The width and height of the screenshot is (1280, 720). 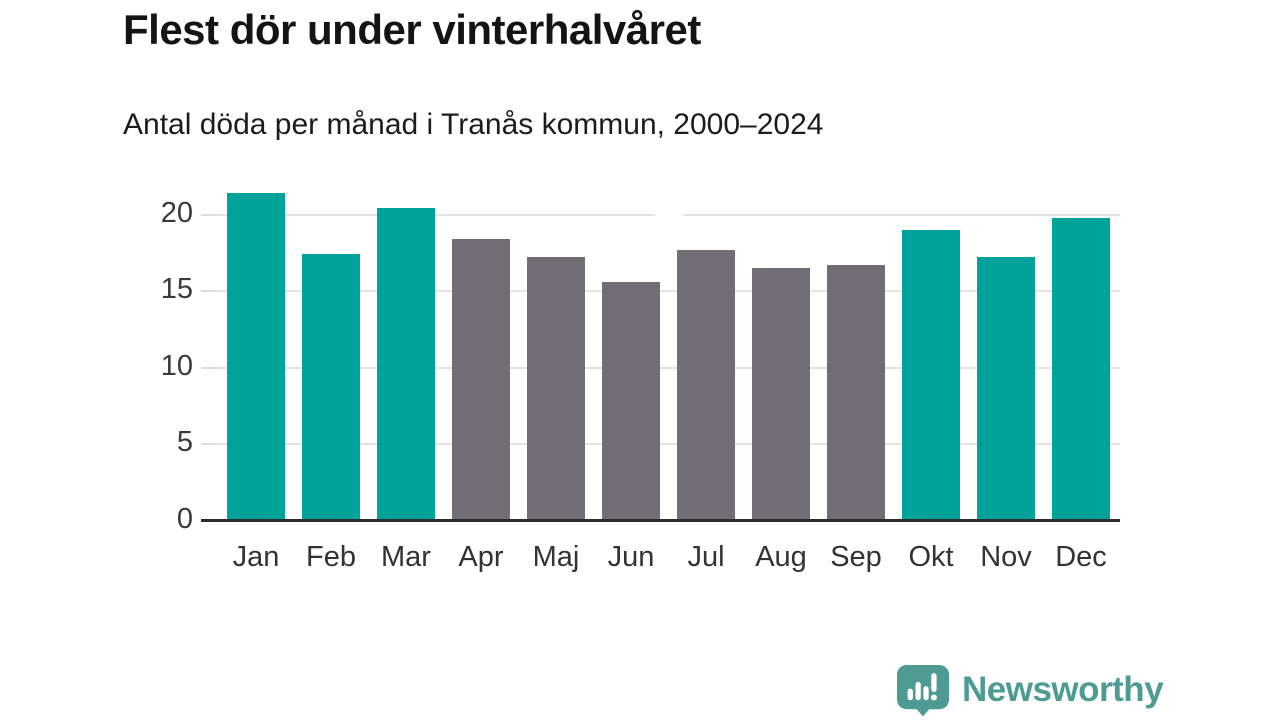 I want to click on x-axis-label-dec: Dec, so click(x=1081, y=557).